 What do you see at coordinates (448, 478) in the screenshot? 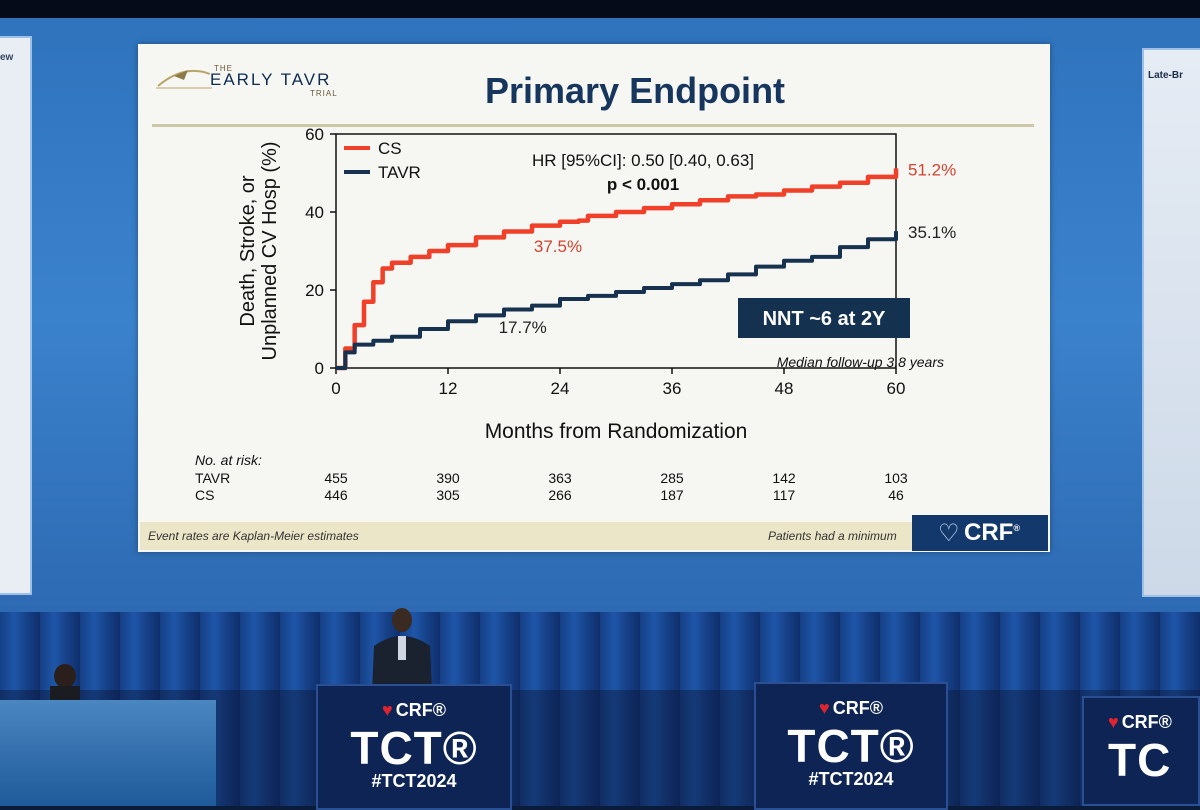
I see `number-at-risk-cell: 390` at bounding box center [448, 478].